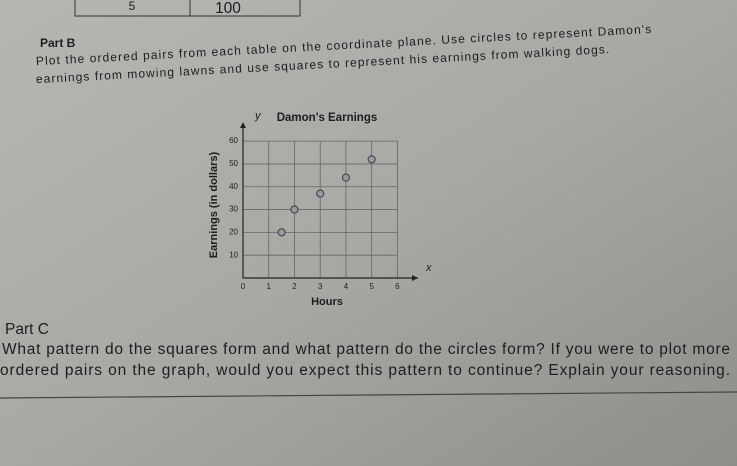 Image resolution: width=737 pixels, height=466 pixels. What do you see at coordinates (214, 204) in the screenshot?
I see `y-axis-label: Earnings (in dollars)` at bounding box center [214, 204].